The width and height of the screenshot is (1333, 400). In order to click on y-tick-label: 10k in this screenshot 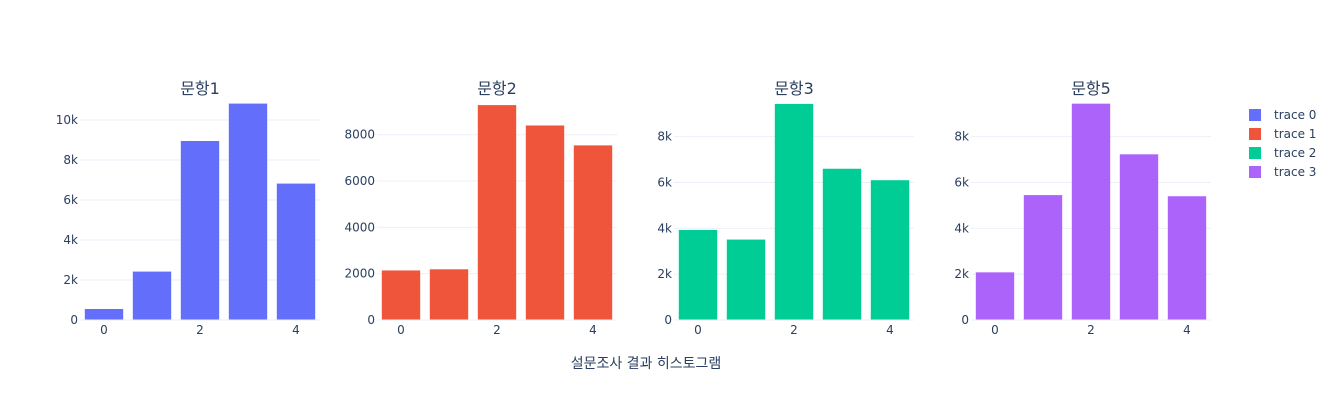, I will do `click(67, 120)`.